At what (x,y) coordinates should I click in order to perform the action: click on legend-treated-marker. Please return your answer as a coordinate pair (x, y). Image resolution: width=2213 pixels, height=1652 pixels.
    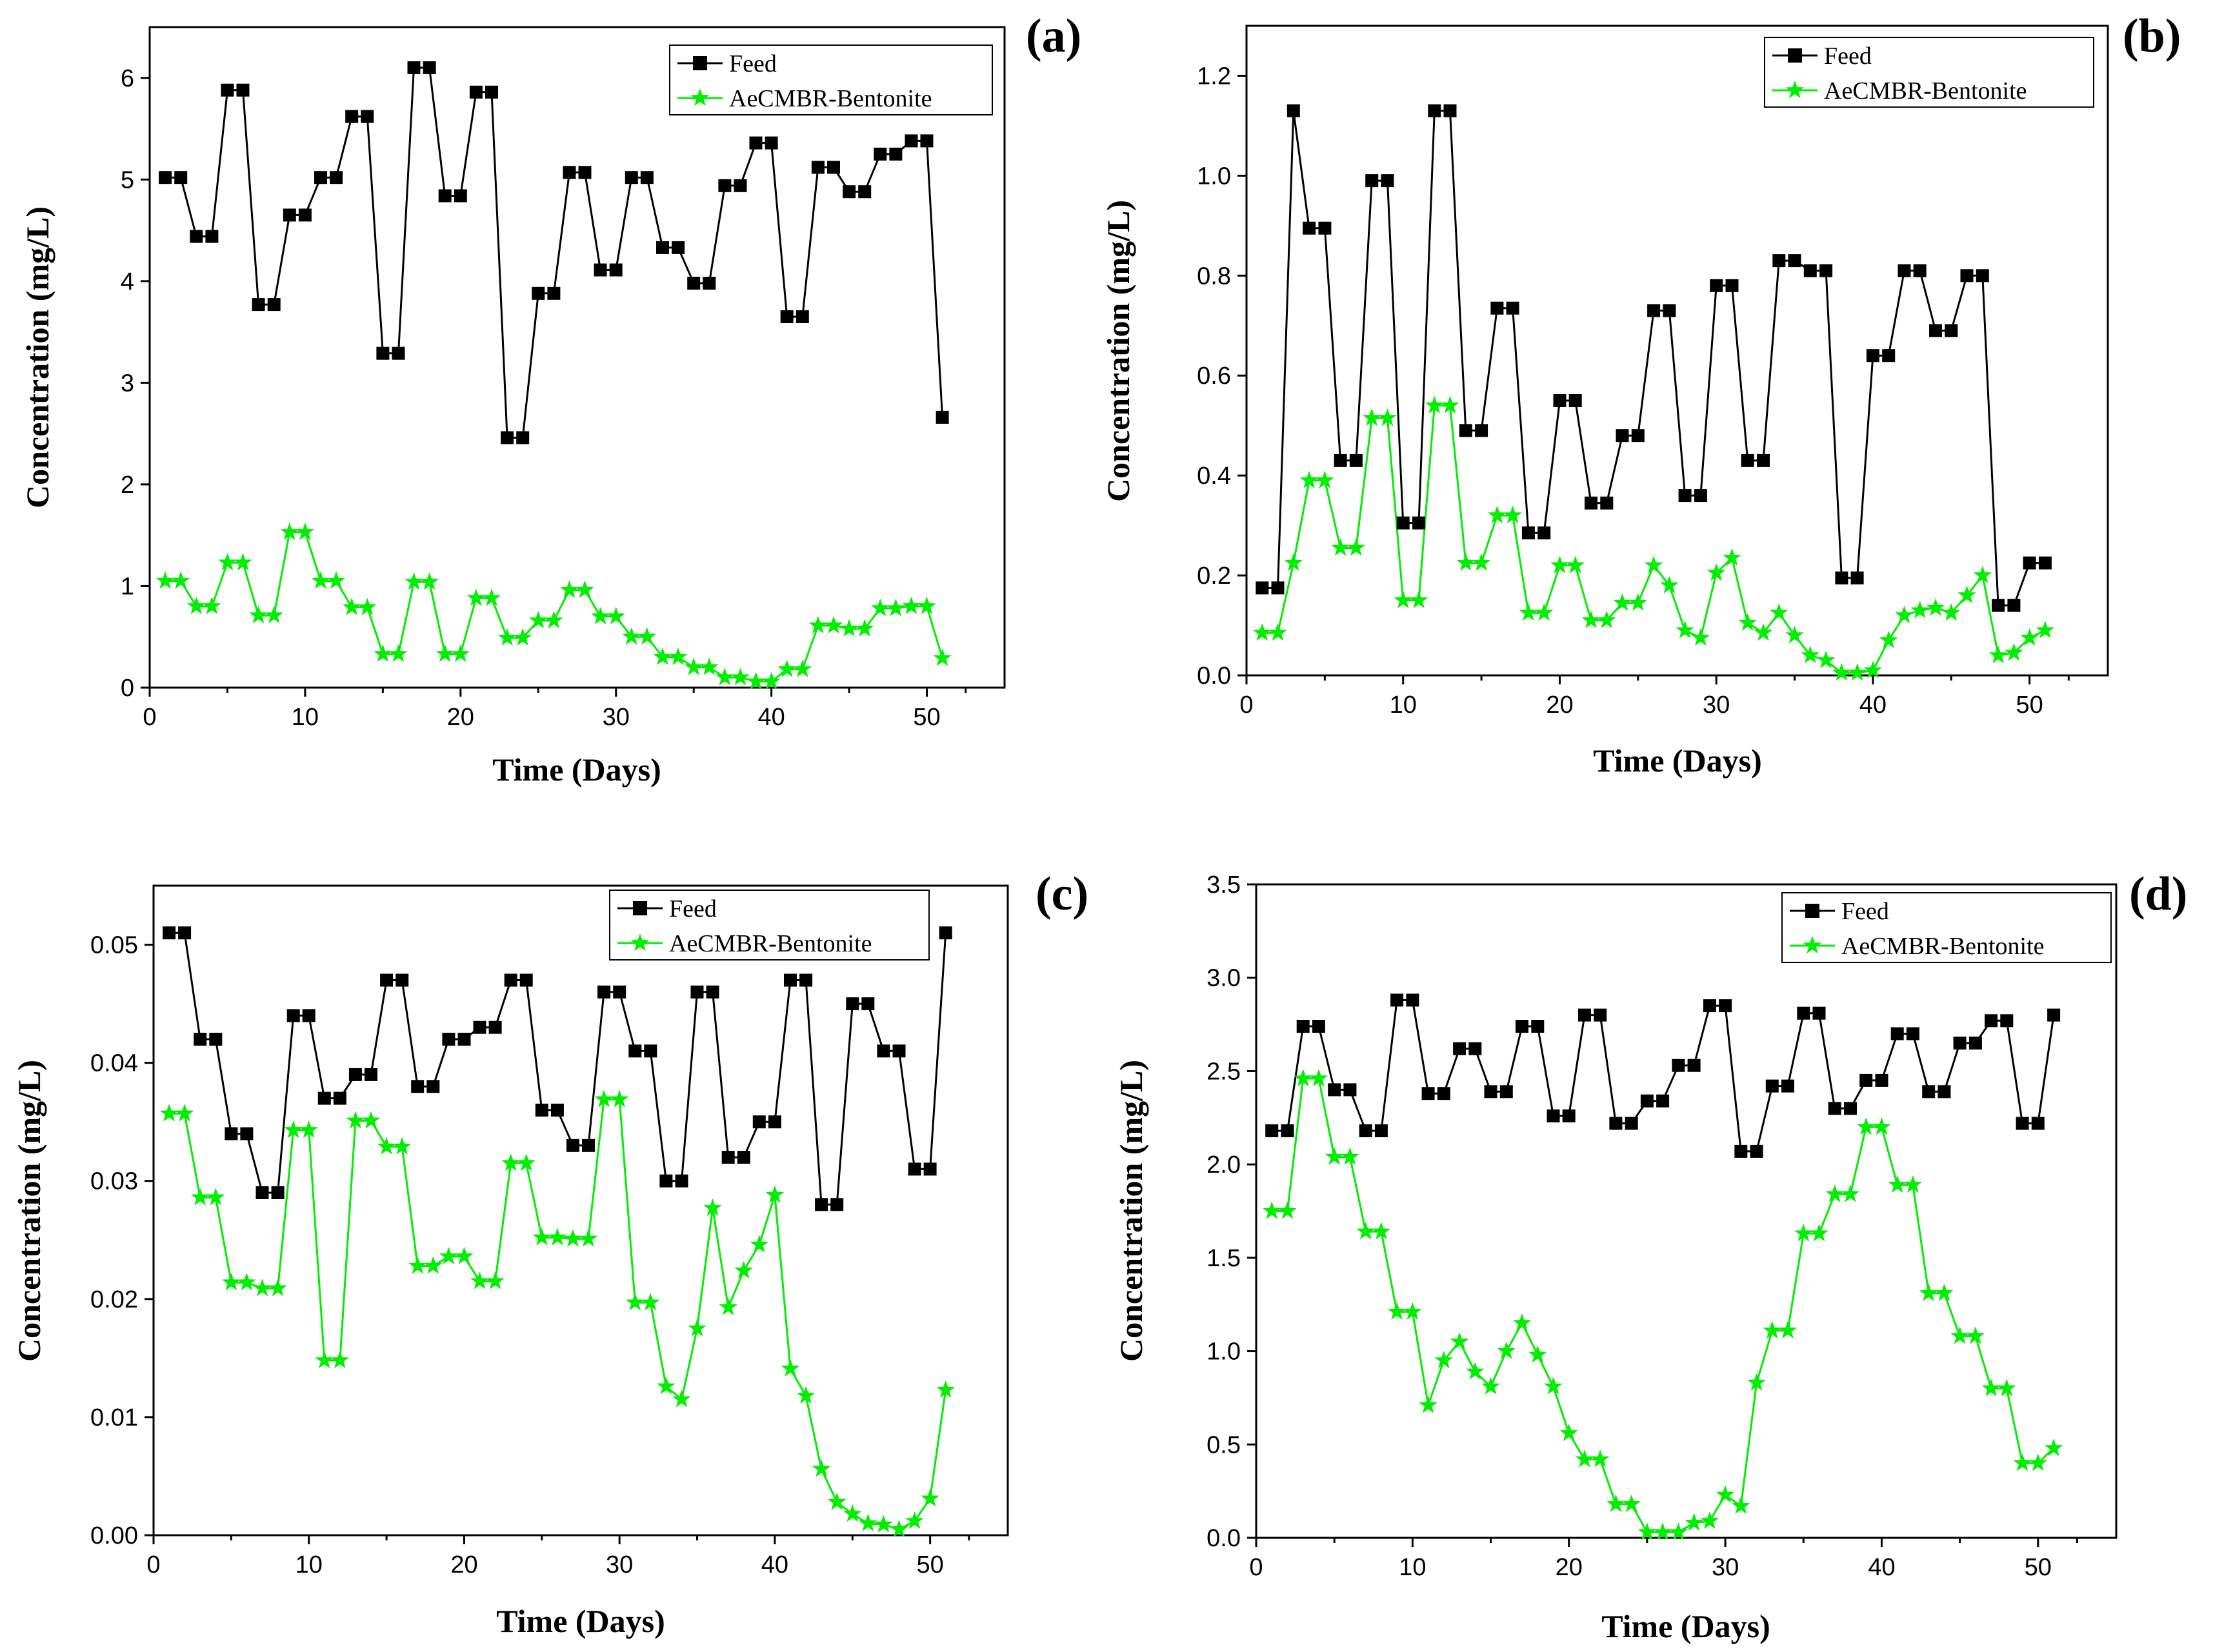
    Looking at the image, I should click on (1812, 945).